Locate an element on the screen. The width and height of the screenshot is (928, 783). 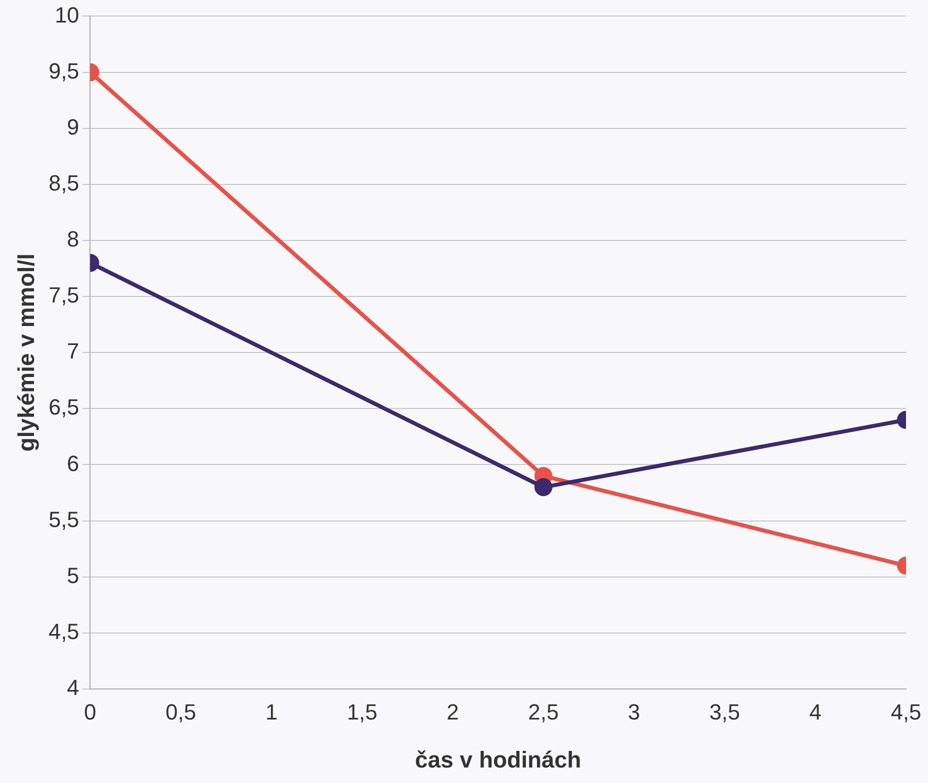
y-tick-label: 9,5 is located at coordinates (64, 71).